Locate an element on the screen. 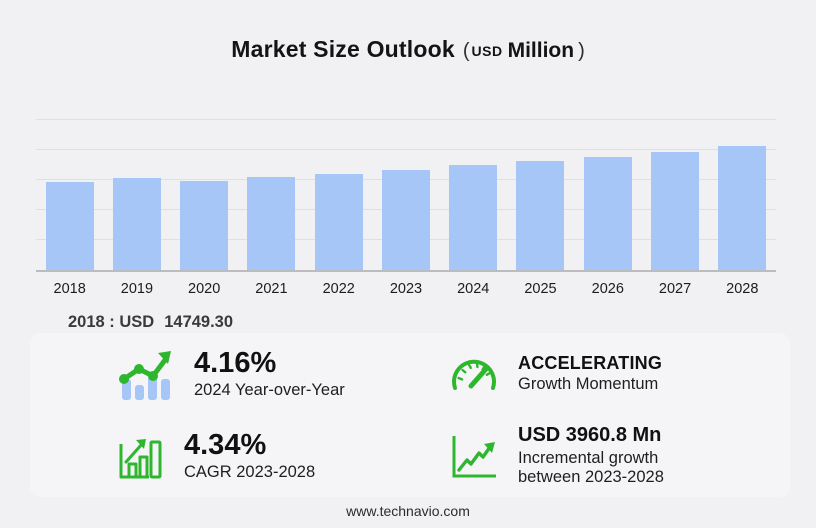 This screenshot has width=816, height=528. bar-2019 is located at coordinates (136, 223).